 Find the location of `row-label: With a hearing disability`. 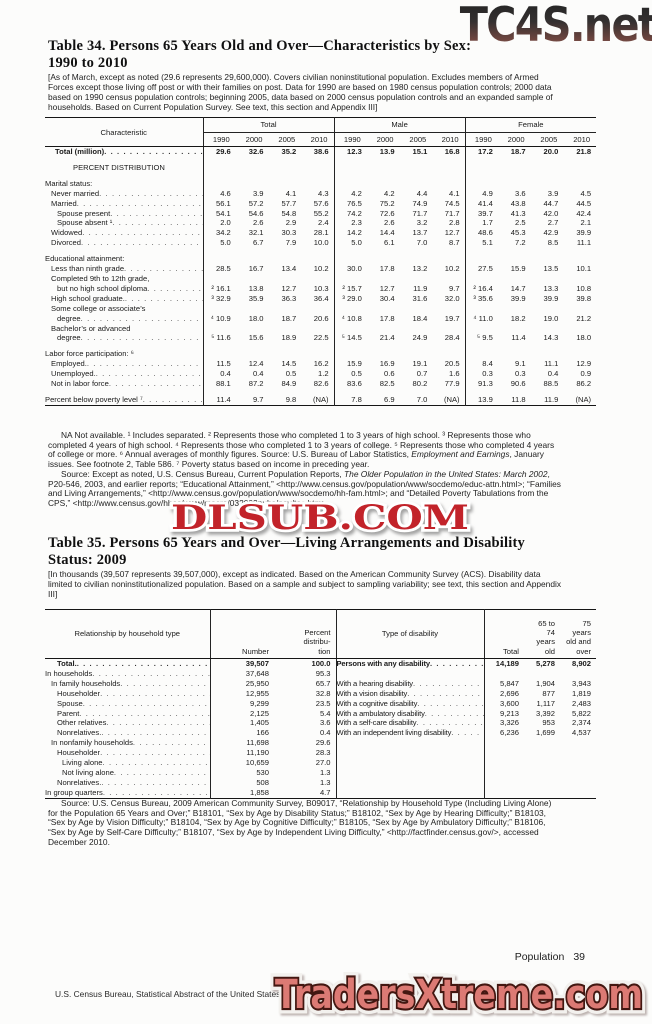

row-label: With a hearing disability is located at coordinates (409, 683).